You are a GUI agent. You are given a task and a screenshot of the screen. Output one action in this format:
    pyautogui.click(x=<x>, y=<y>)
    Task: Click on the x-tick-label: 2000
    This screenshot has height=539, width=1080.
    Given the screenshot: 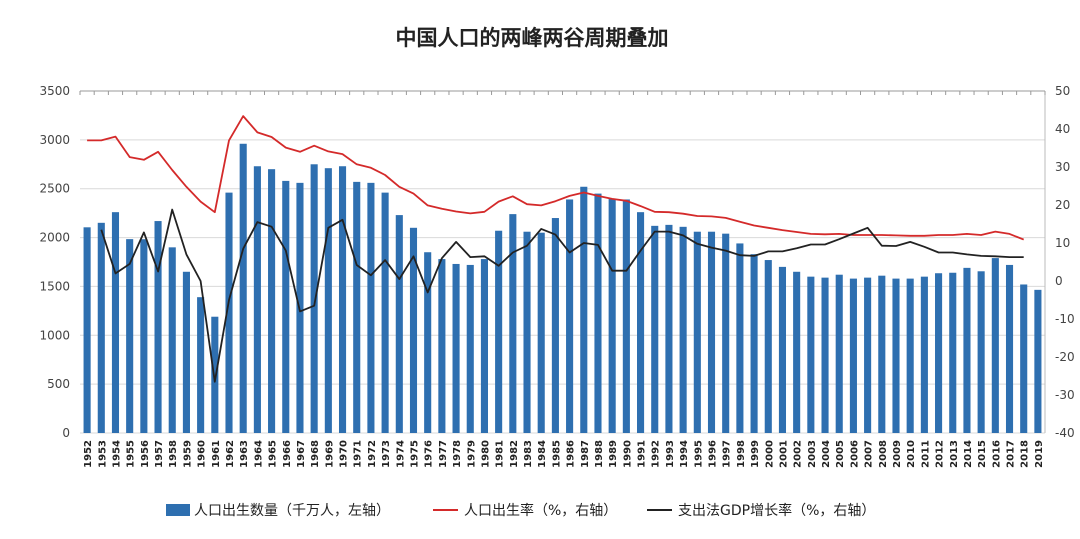 What is the action you would take?
    pyautogui.click(x=769, y=454)
    